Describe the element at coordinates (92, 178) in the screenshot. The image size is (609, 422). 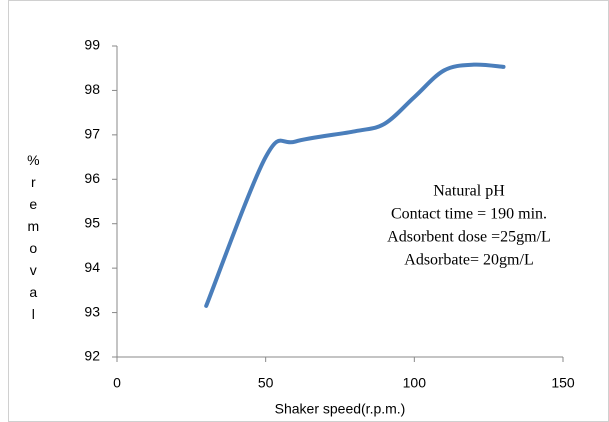
I see `y-tick-label: 96` at that location.